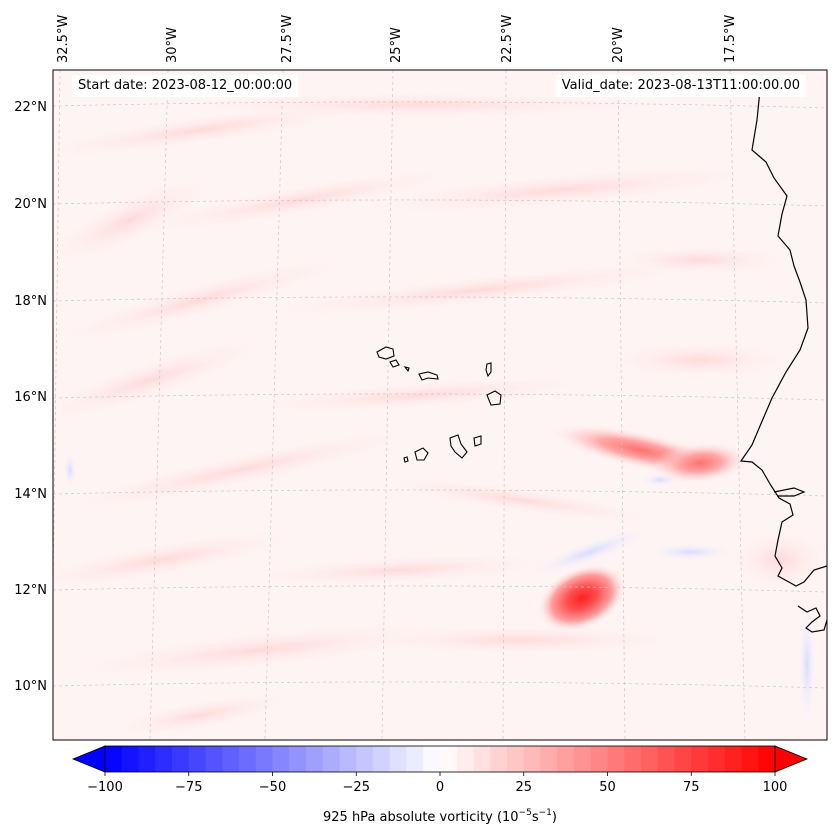 The height and width of the screenshot is (839, 837). I want to click on coastlines, so click(783, 361).